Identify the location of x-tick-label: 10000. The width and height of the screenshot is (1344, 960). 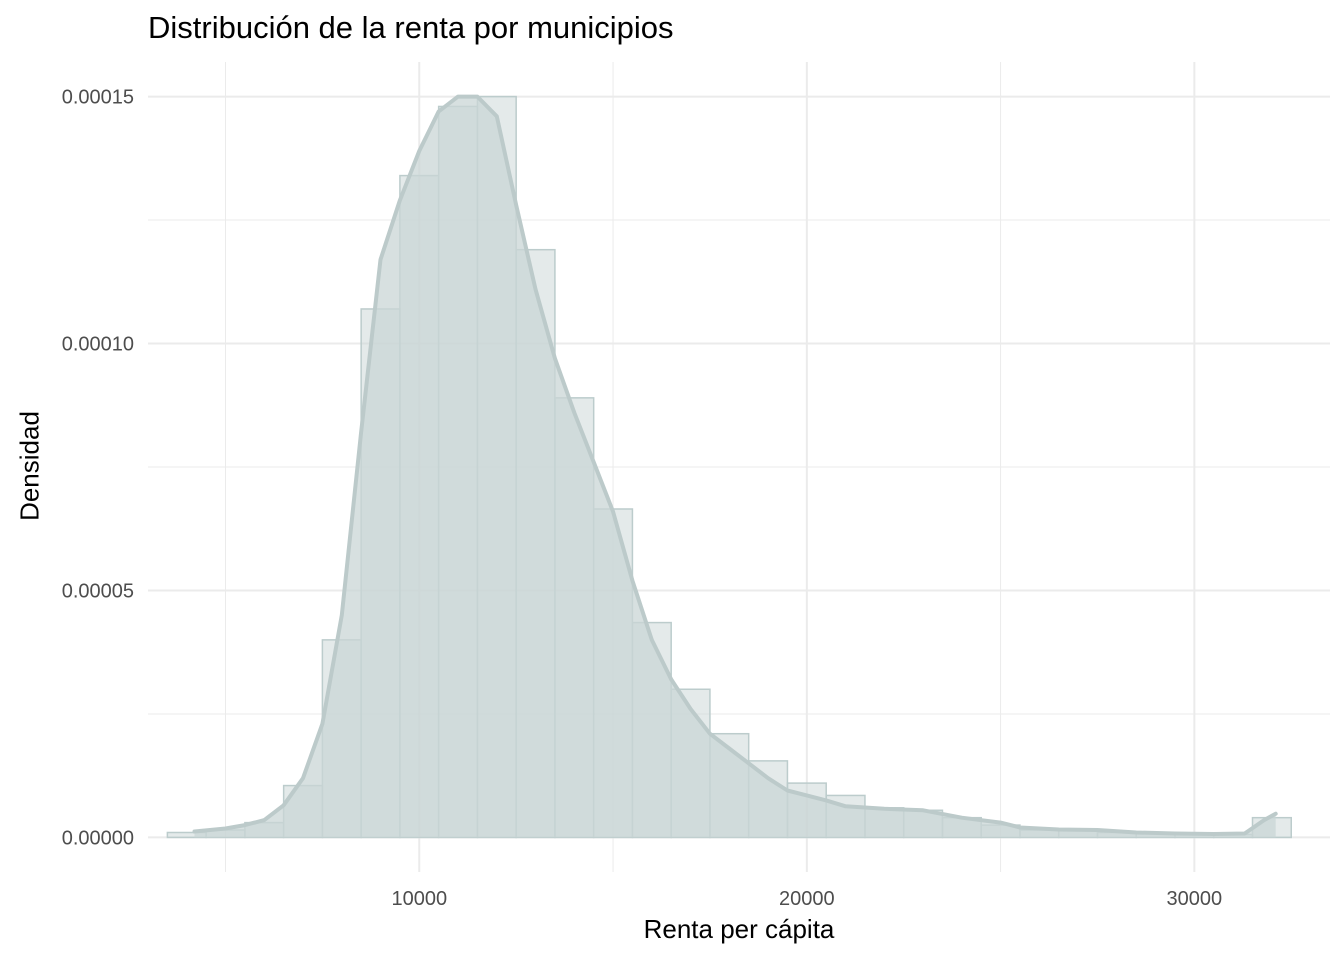
(419, 899).